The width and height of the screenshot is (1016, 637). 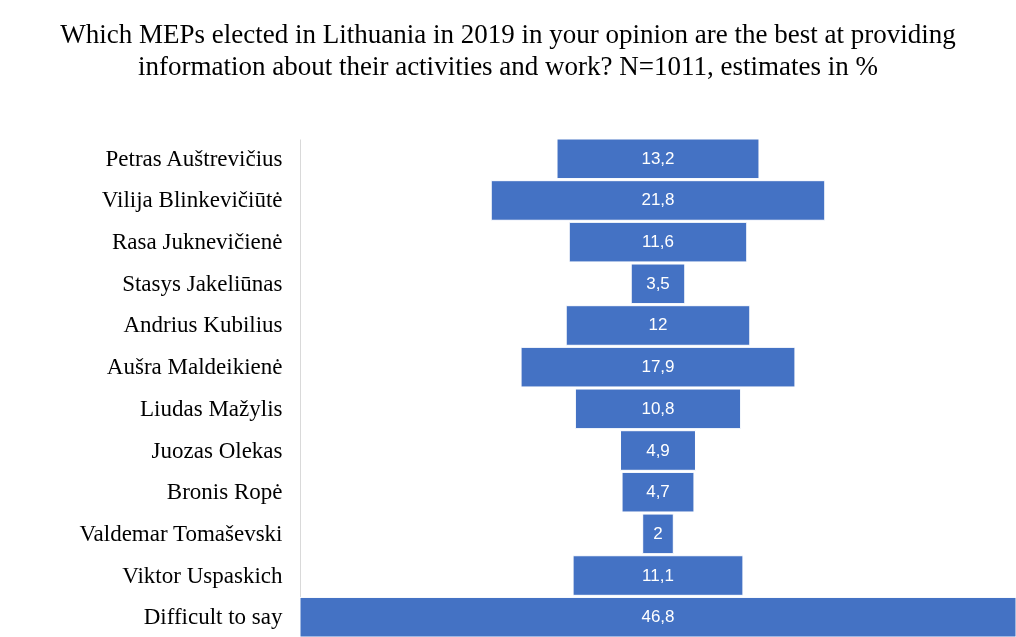 I want to click on category-label: Juozas Olekas, so click(x=217, y=450).